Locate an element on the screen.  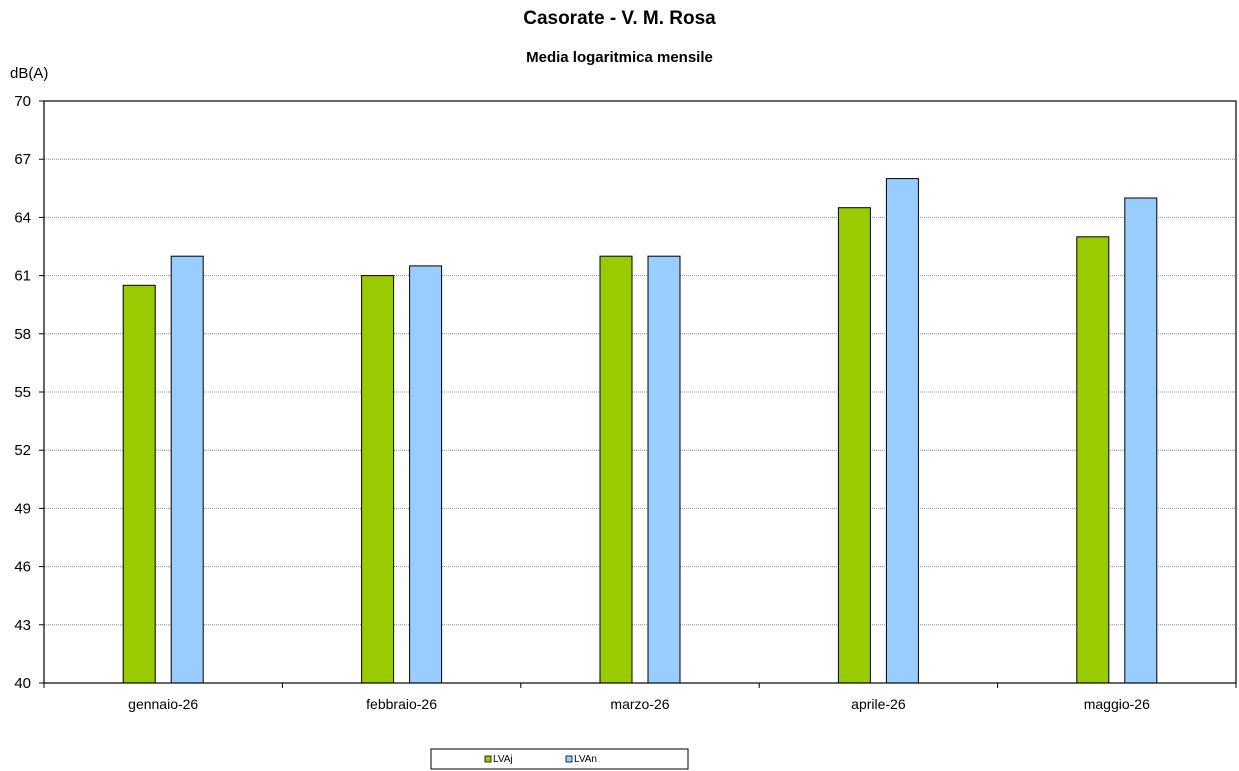
x-tick-label: maggio-26 is located at coordinates (1117, 704).